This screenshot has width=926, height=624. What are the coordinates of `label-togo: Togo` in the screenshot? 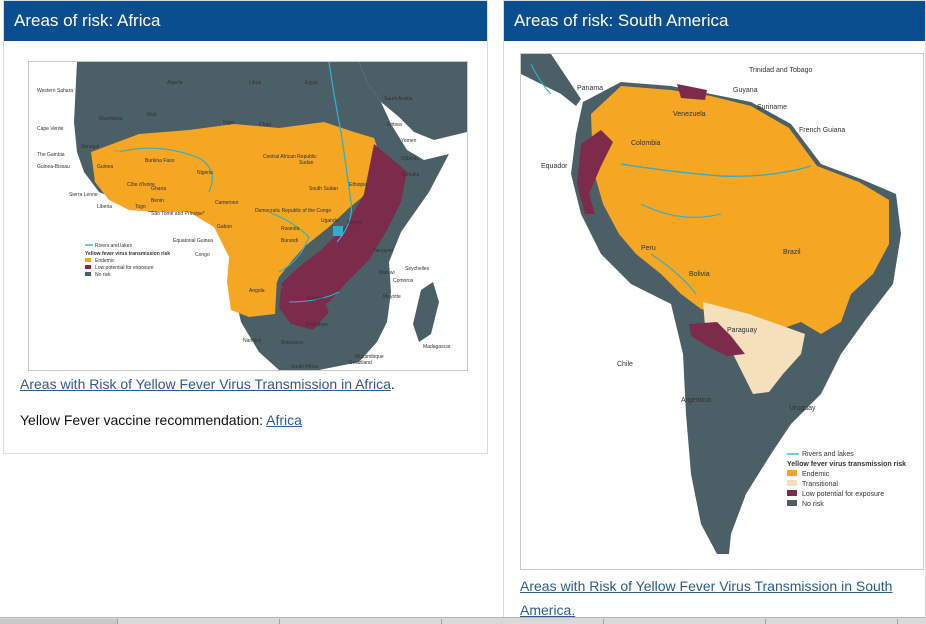 It's located at (140, 207).